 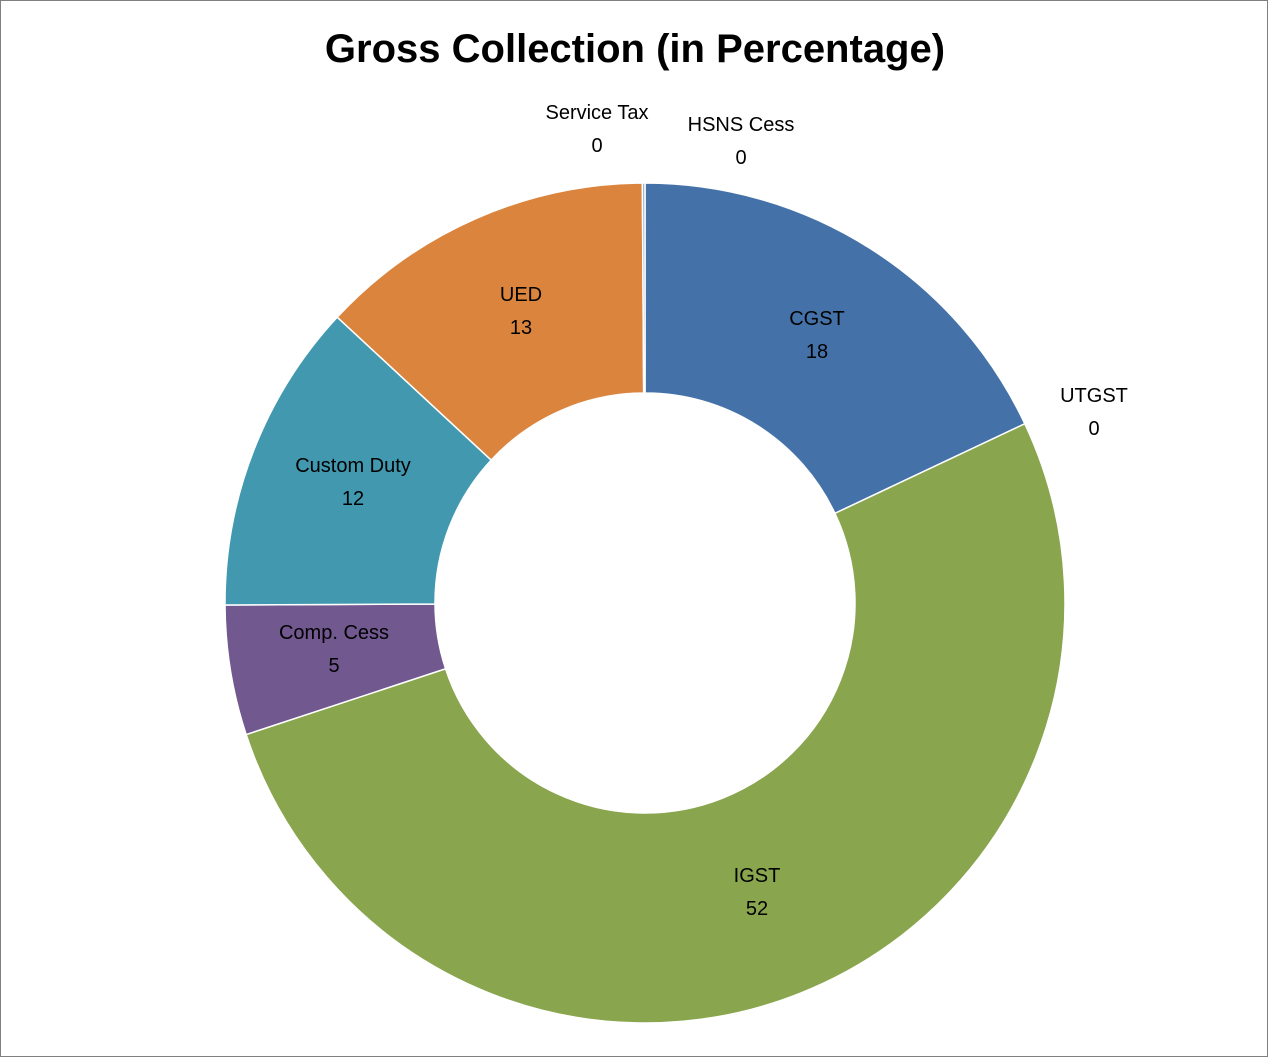 I want to click on data-label-value-ued: 13, so click(x=521, y=328).